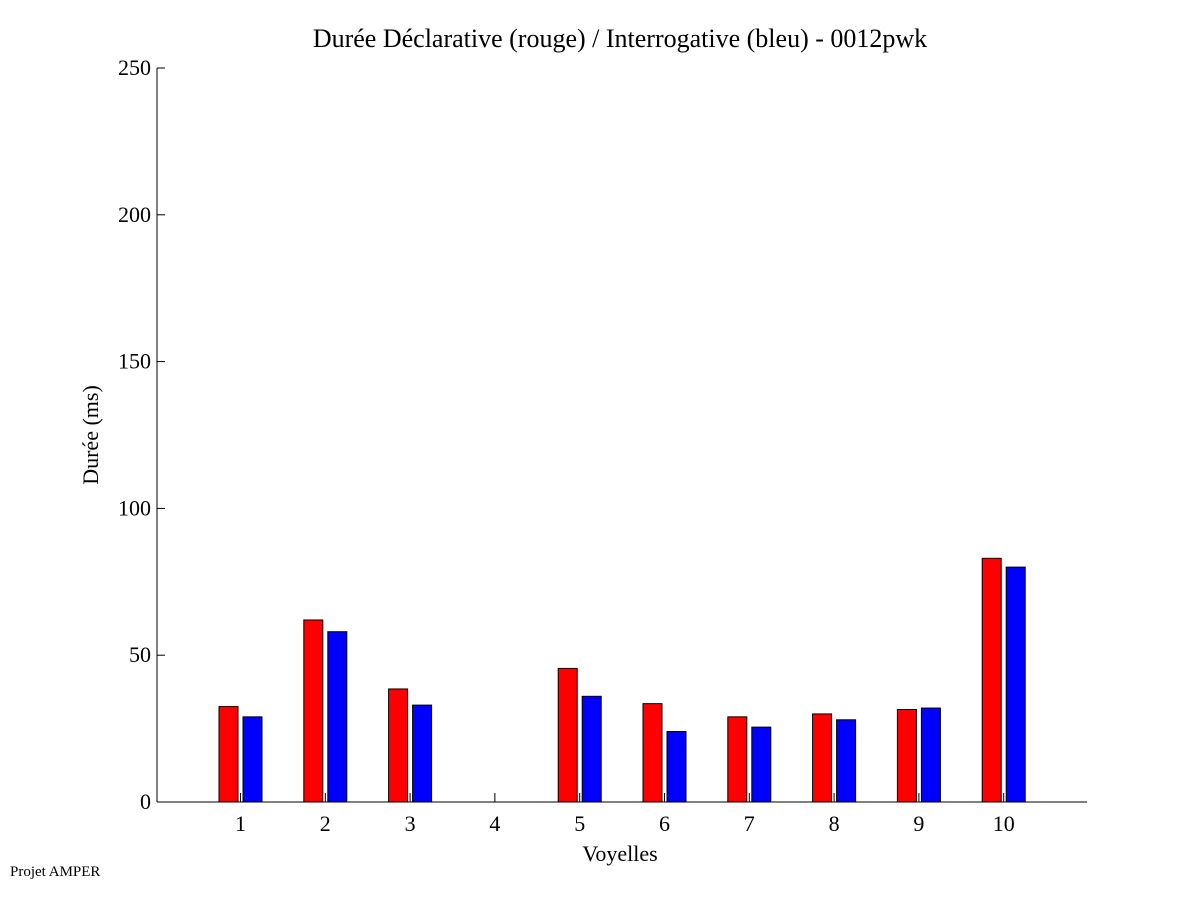  Describe the element at coordinates (834, 823) in the screenshot. I see `x-tick-label: 8` at that location.